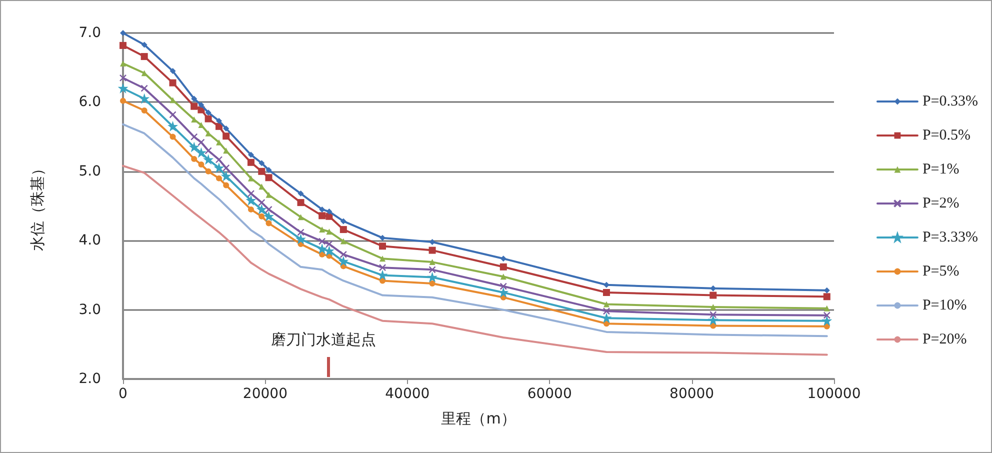 This screenshot has width=992, height=453. I want to click on x-tick-label: 40000, so click(407, 394).